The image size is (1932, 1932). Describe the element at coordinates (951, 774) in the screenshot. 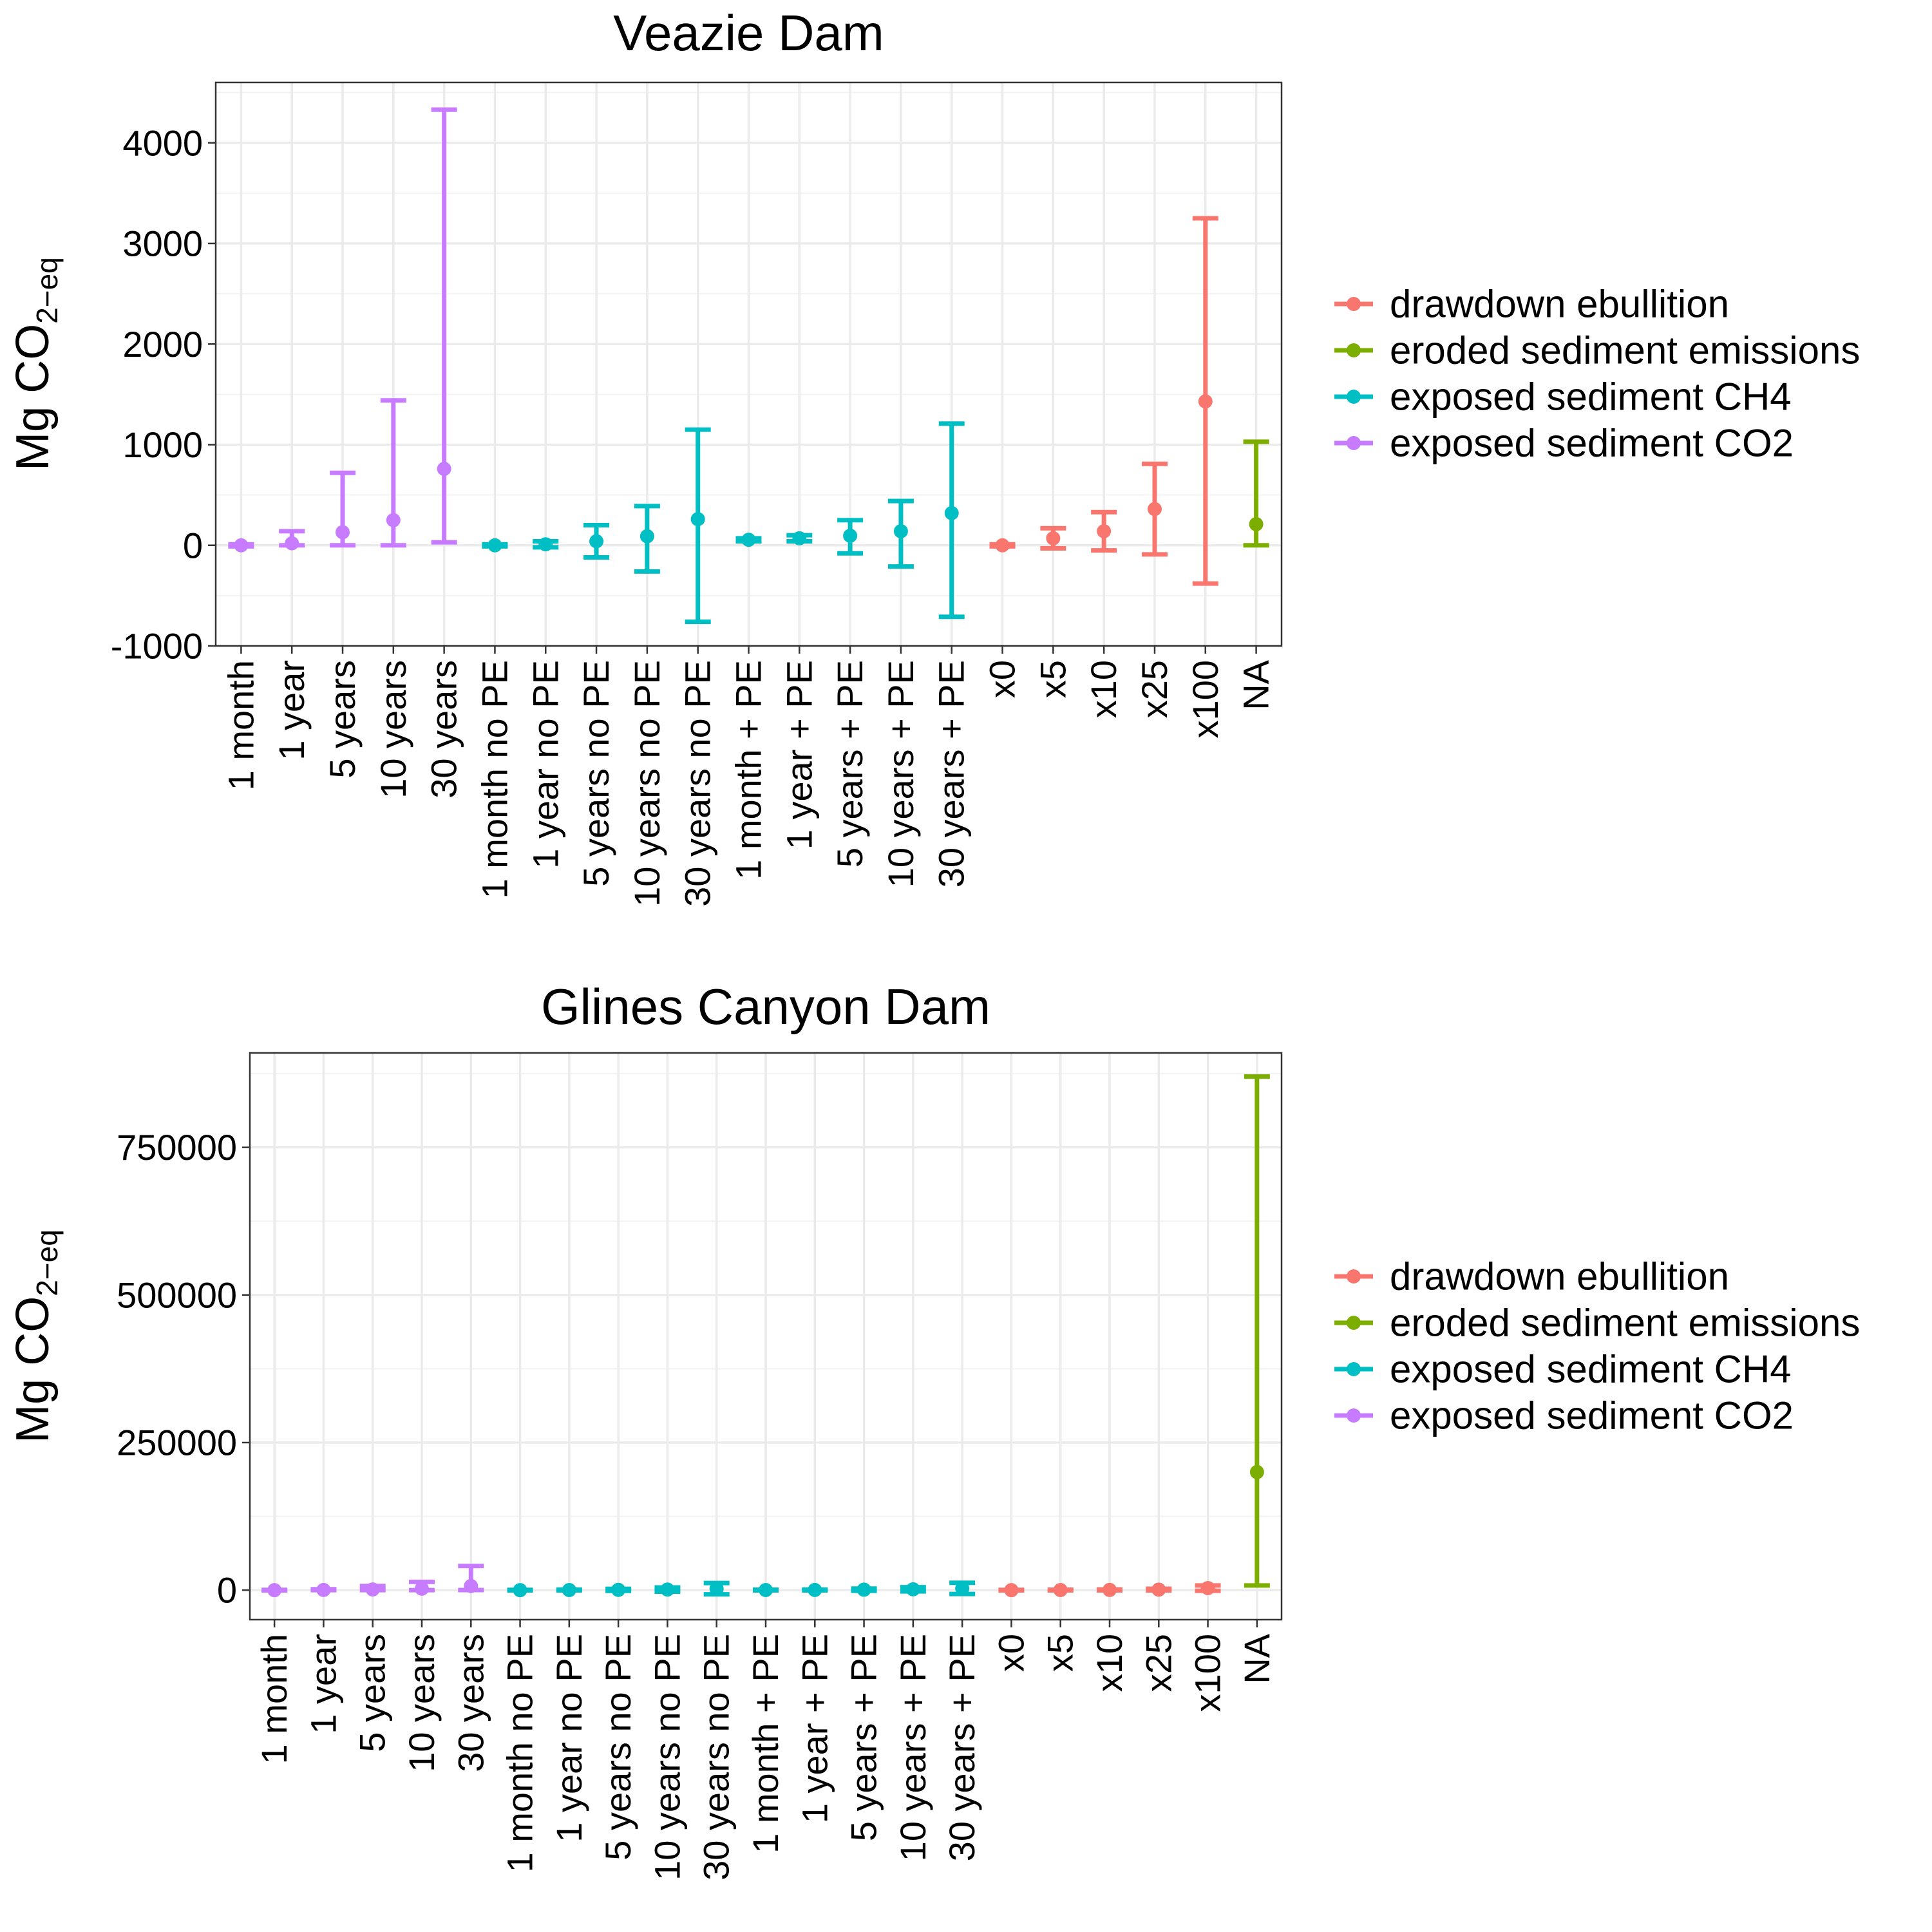

I see `x-tick-label: 30 years + PE` at that location.